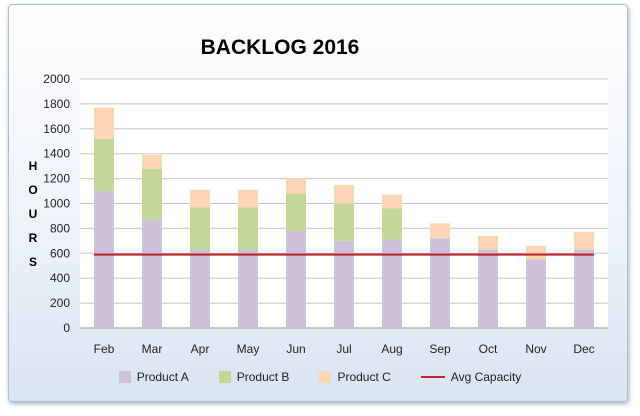 This screenshot has height=416, width=640. I want to click on x-tick-label: Feb, so click(104, 349).